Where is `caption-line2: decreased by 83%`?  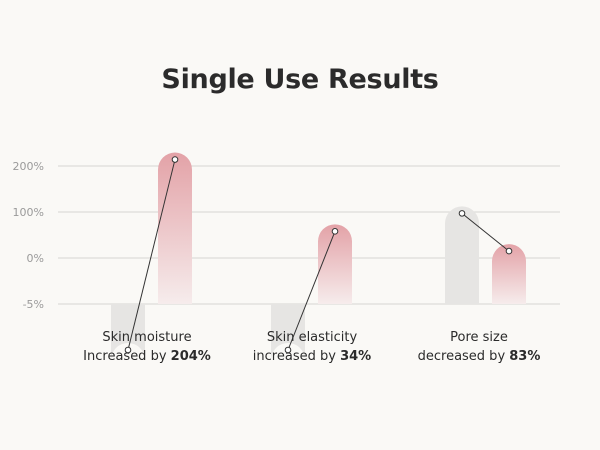 caption-line2: decreased by 83% is located at coordinates (479, 356).